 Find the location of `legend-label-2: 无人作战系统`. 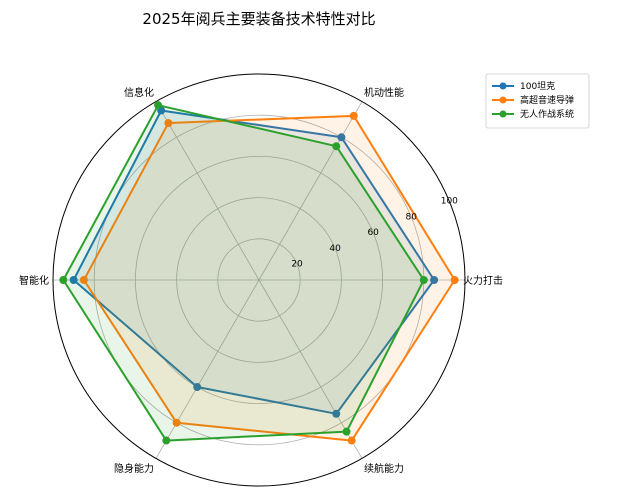

legend-label-2: 无人作战系统 is located at coordinates (547, 114).